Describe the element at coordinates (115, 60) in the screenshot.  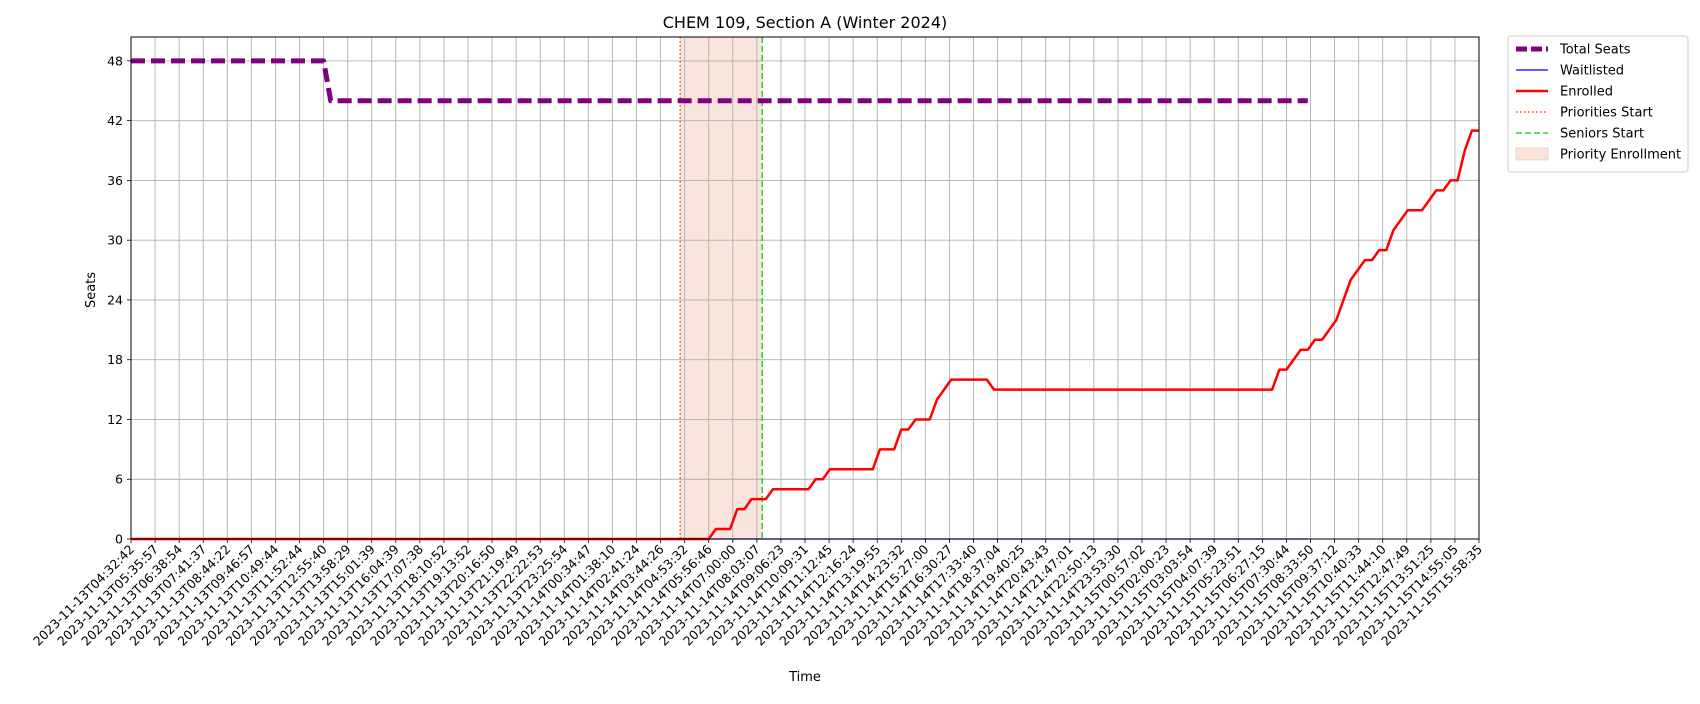
I see `y-tick-label: 48` at that location.